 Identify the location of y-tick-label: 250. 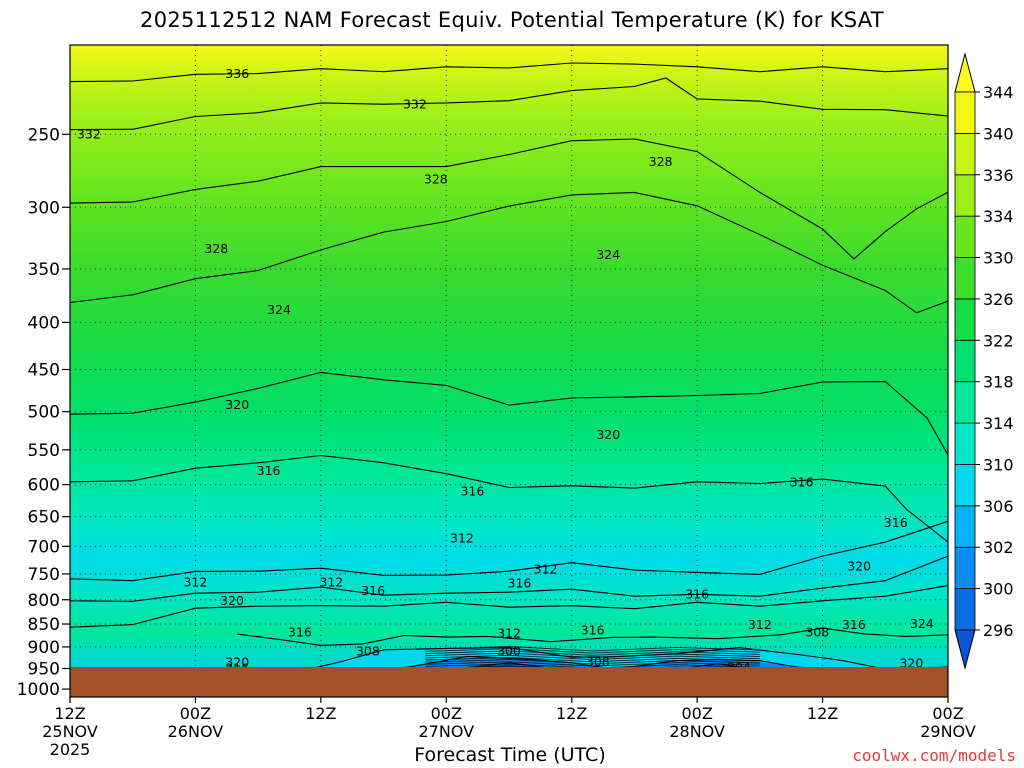
(44, 135).